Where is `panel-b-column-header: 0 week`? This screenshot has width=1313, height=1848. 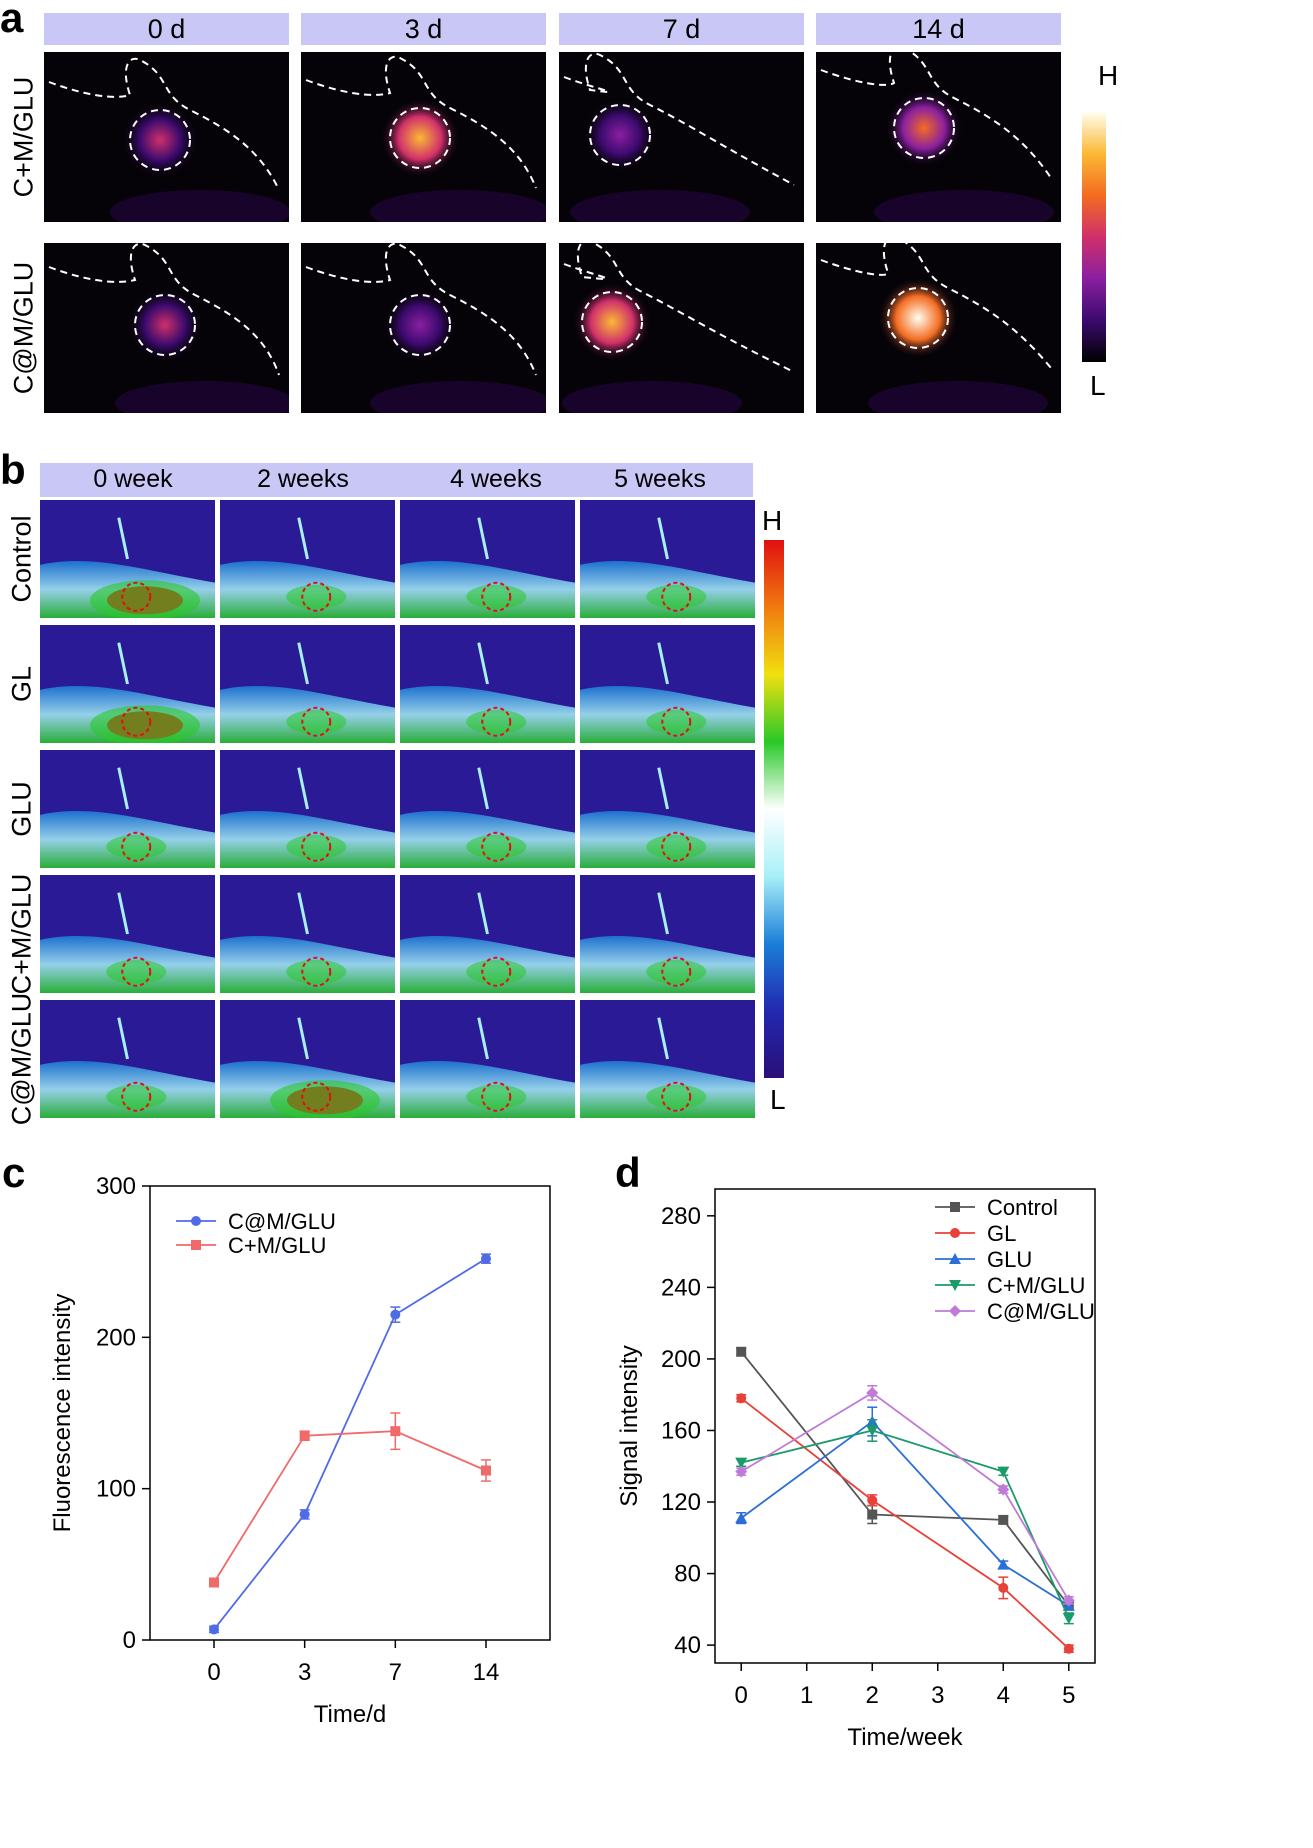 panel-b-column-header: 0 week is located at coordinates (133, 479).